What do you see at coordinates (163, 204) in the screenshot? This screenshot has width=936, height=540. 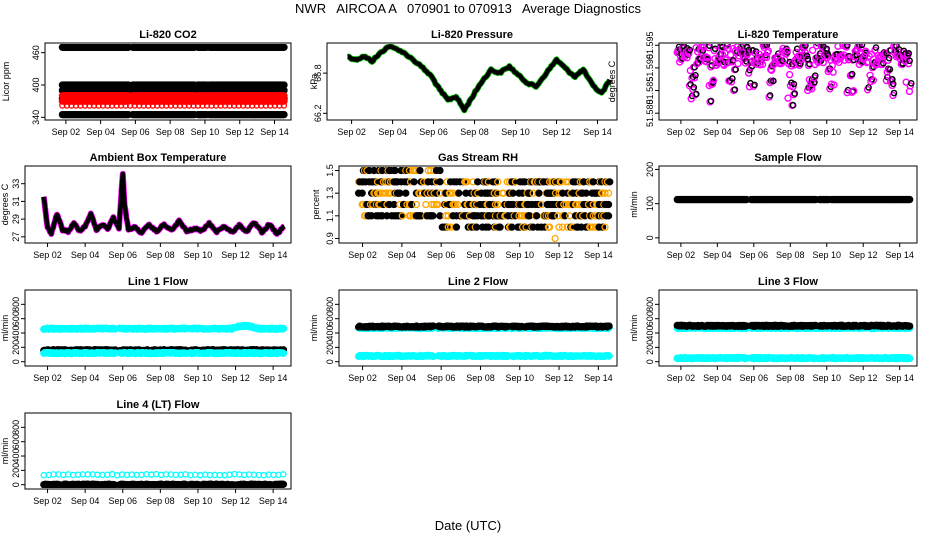 I see `series-line-box` at bounding box center [163, 204].